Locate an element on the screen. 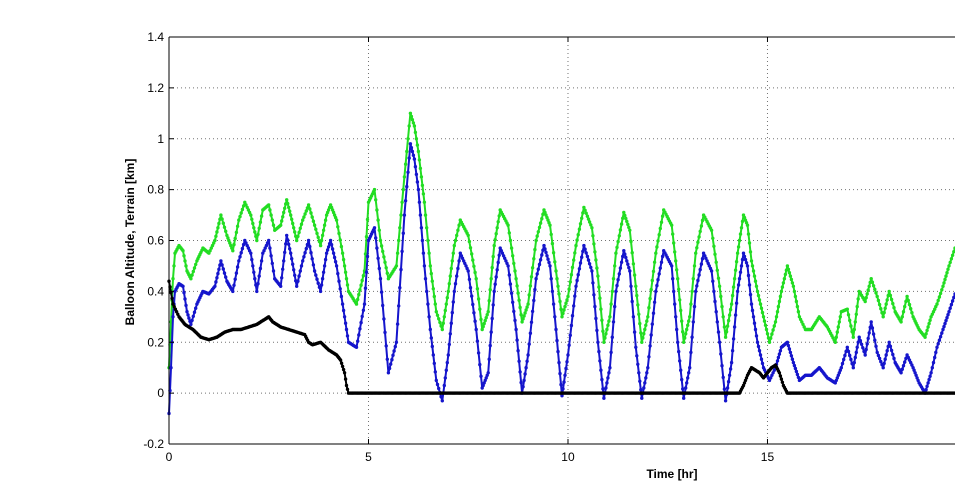 Image resolution: width=955 pixels, height=500 pixels. y-axis-label: Balloon Altitude, Terrain [km] is located at coordinates (130, 242).